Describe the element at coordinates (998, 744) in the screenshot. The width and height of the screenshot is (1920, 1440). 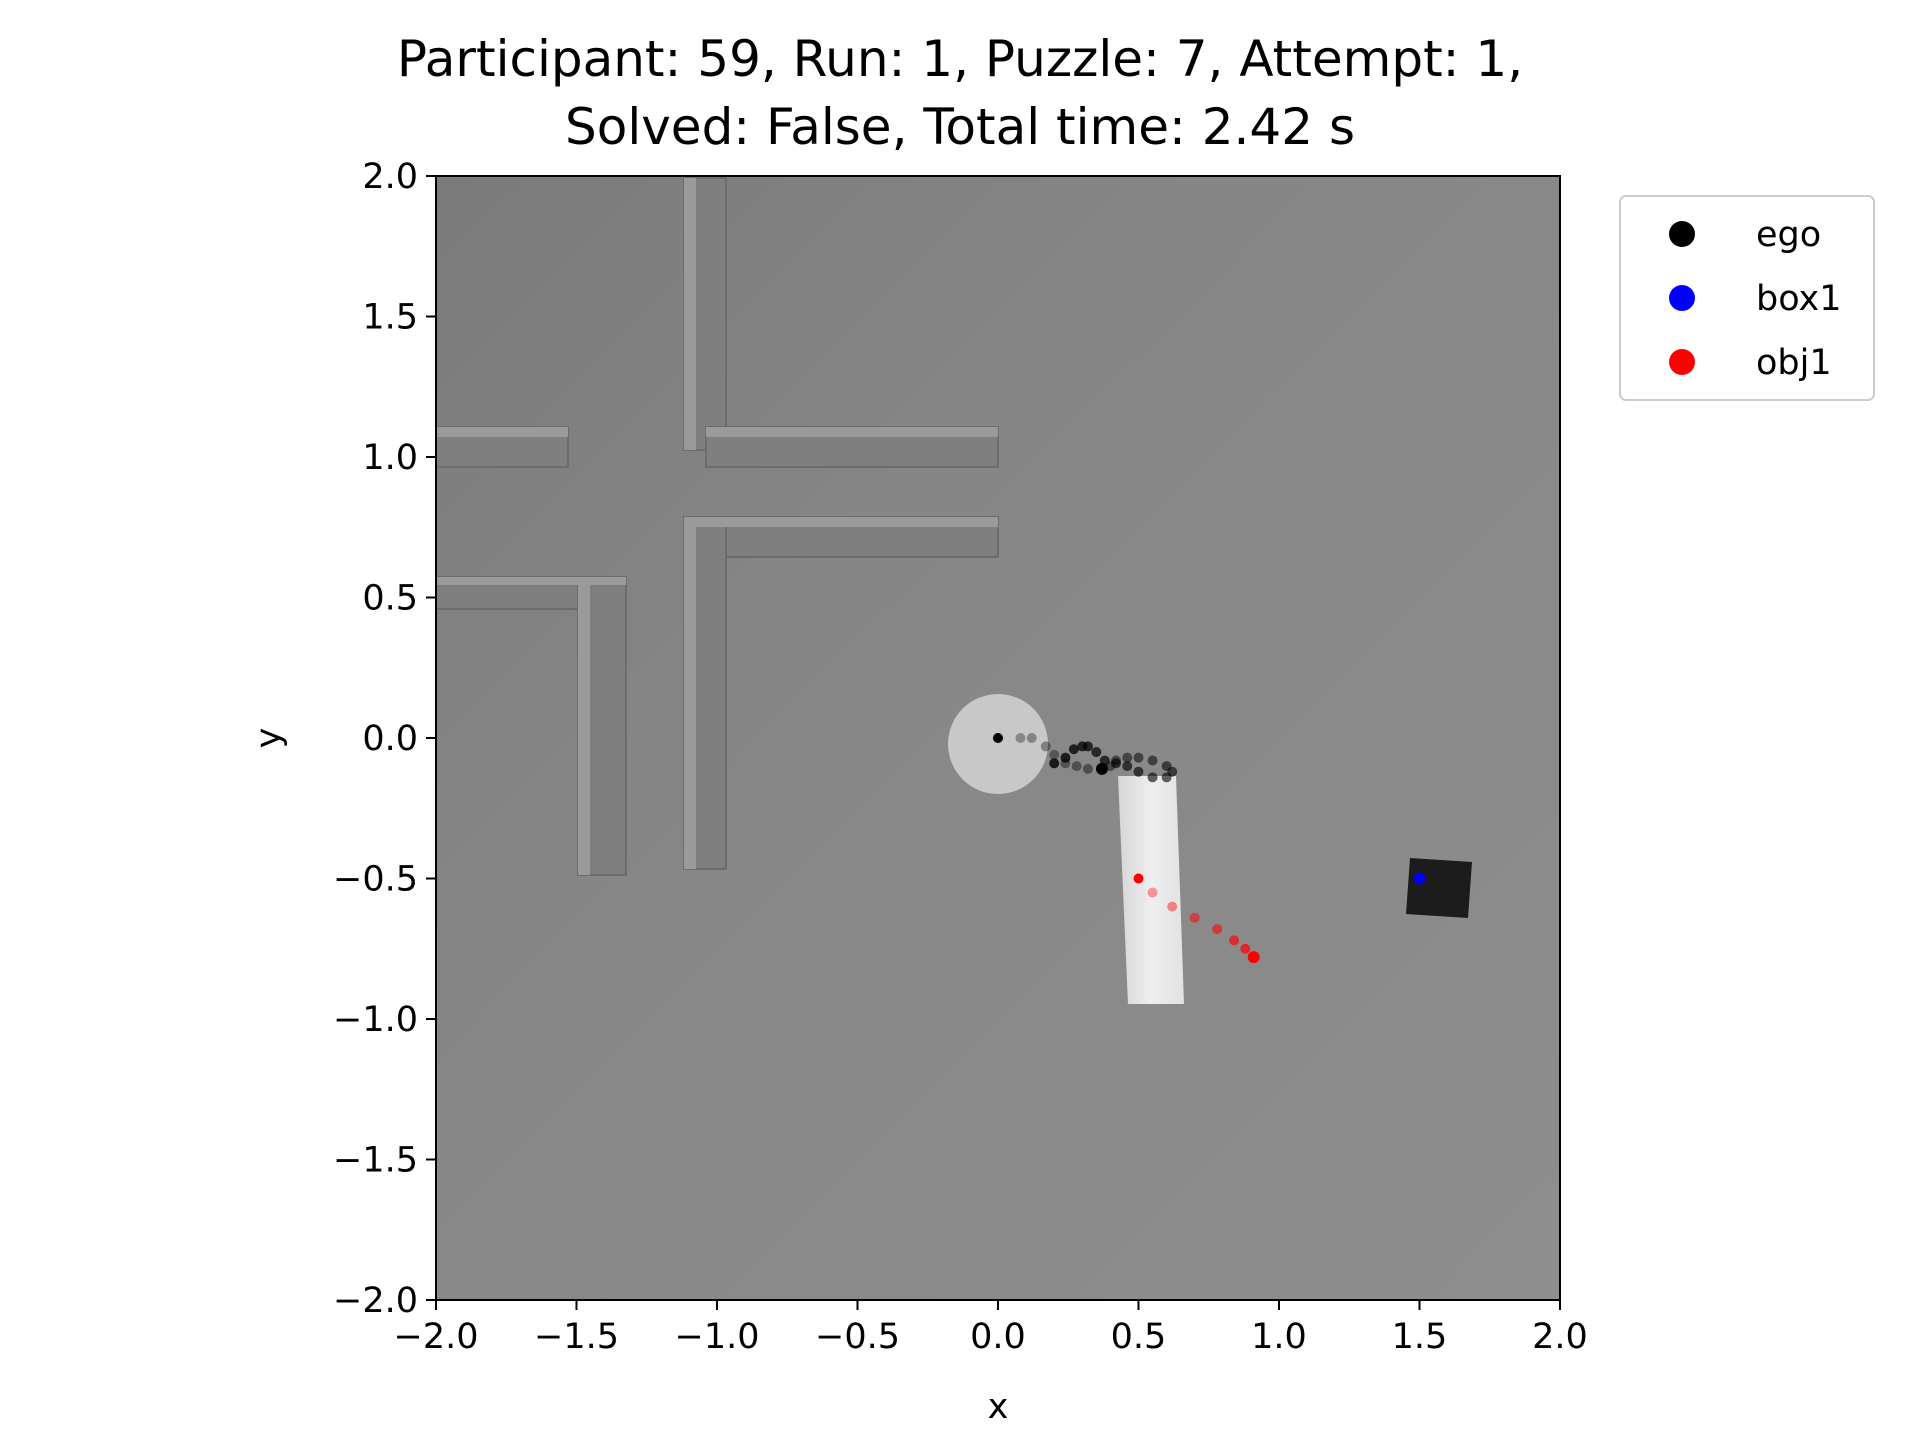
I see `ego-disk` at that location.